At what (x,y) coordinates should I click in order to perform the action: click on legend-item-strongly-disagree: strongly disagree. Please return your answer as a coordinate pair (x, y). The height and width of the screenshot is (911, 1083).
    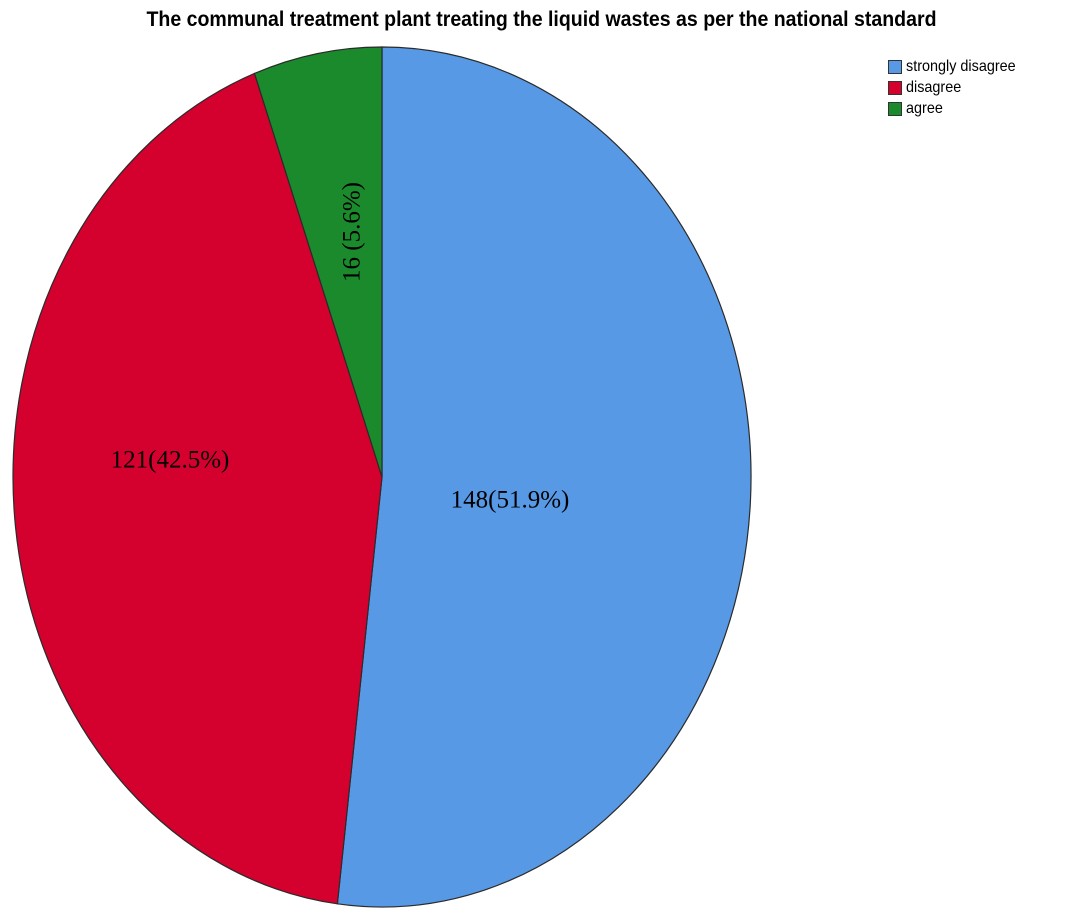
    Looking at the image, I should click on (958, 66).